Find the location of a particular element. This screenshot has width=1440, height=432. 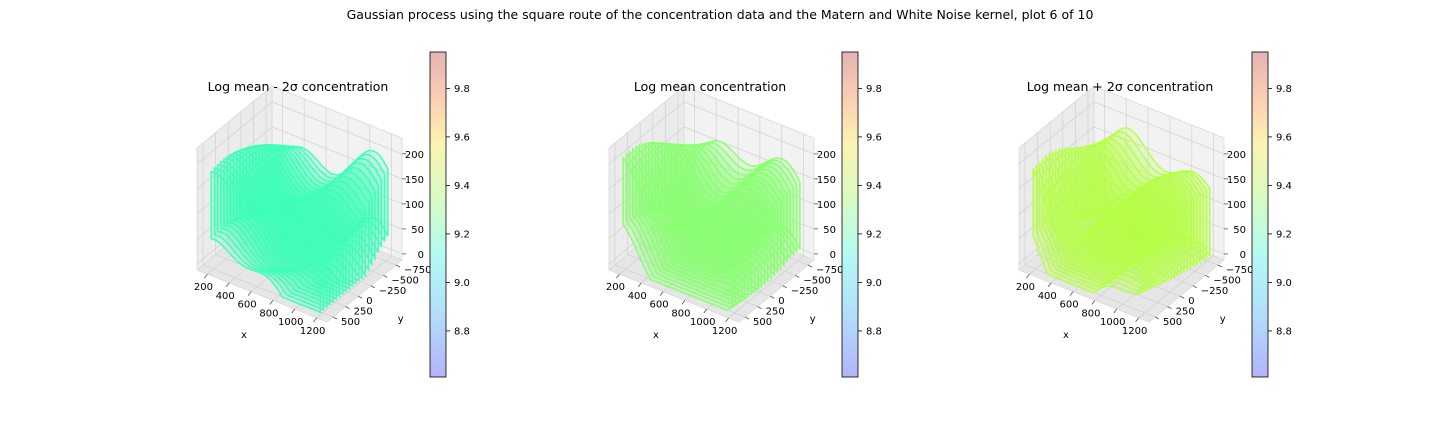

z-tick-label: 50 is located at coordinates (1239, 230).